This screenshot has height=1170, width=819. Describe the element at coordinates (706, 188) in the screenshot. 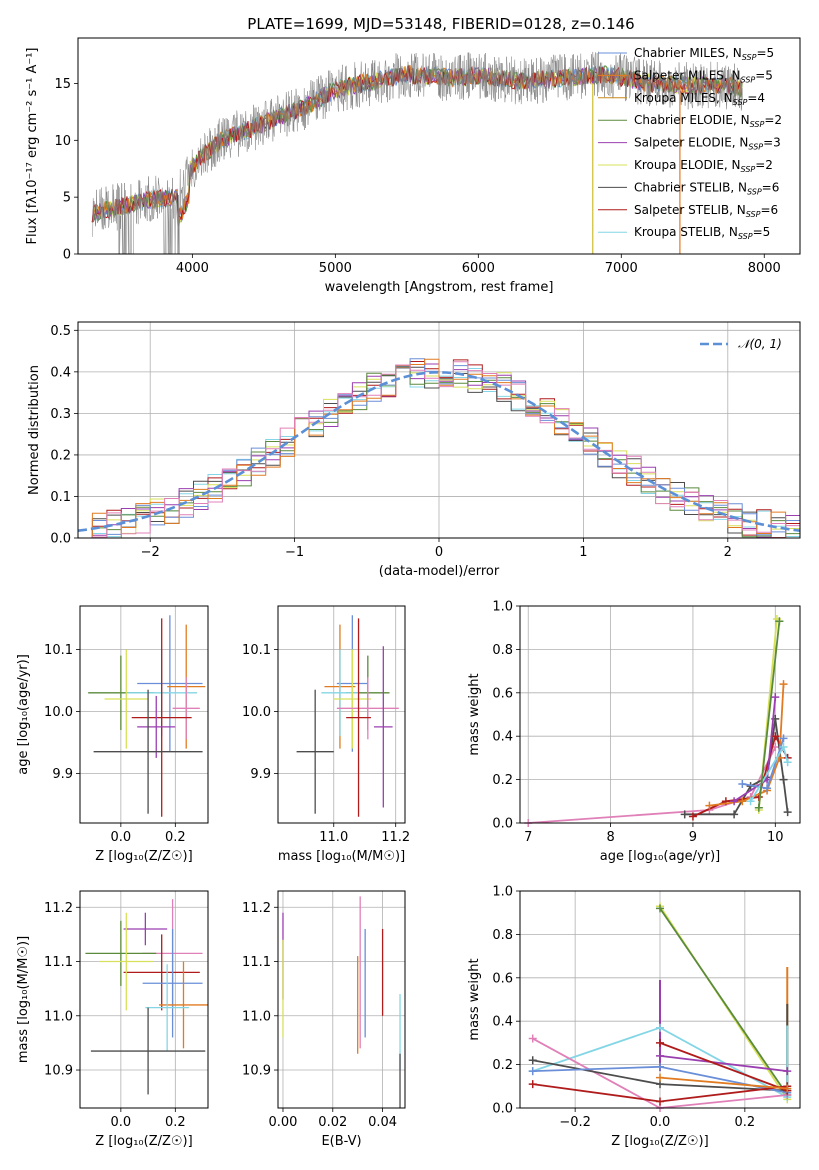

I see `legend-label: Chabrier STELIB, NSSP=6` at that location.